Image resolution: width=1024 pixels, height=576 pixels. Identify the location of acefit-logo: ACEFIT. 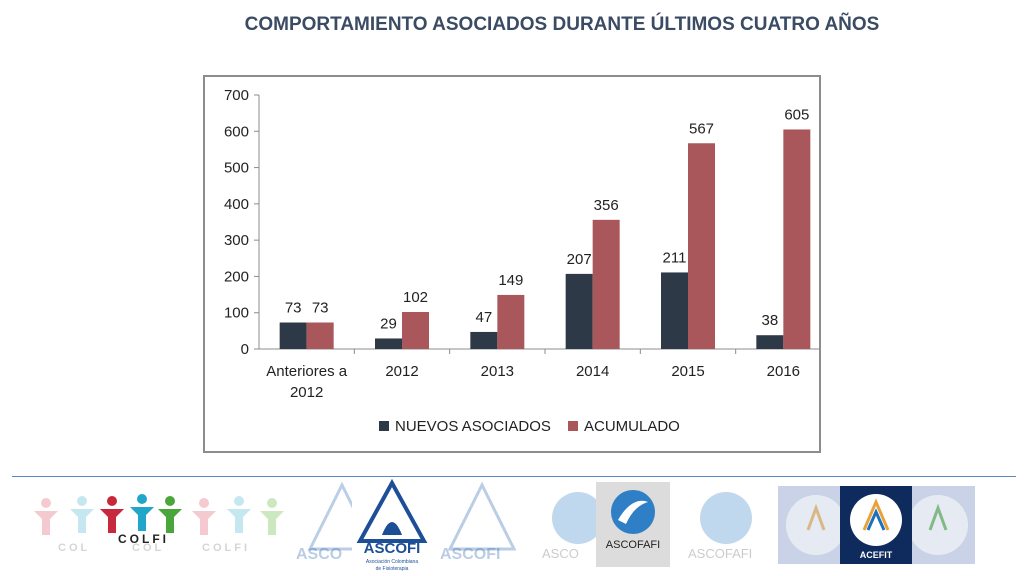
(876, 525).